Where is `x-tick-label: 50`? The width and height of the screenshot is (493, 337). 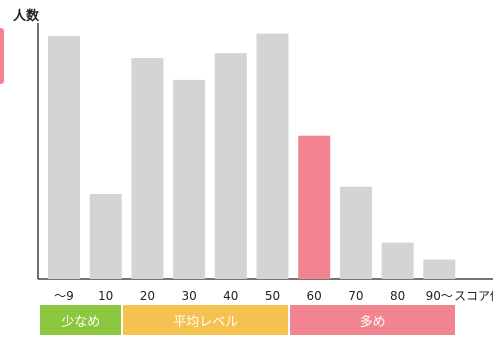
x-tick-label: 50 is located at coordinates (272, 296).